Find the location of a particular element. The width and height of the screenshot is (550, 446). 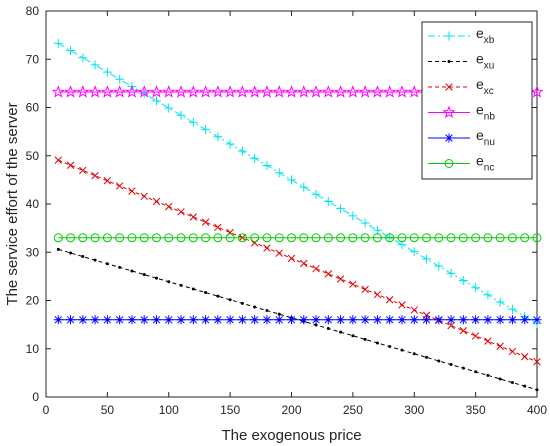

y-tick-label: 50 is located at coordinates (33, 156).